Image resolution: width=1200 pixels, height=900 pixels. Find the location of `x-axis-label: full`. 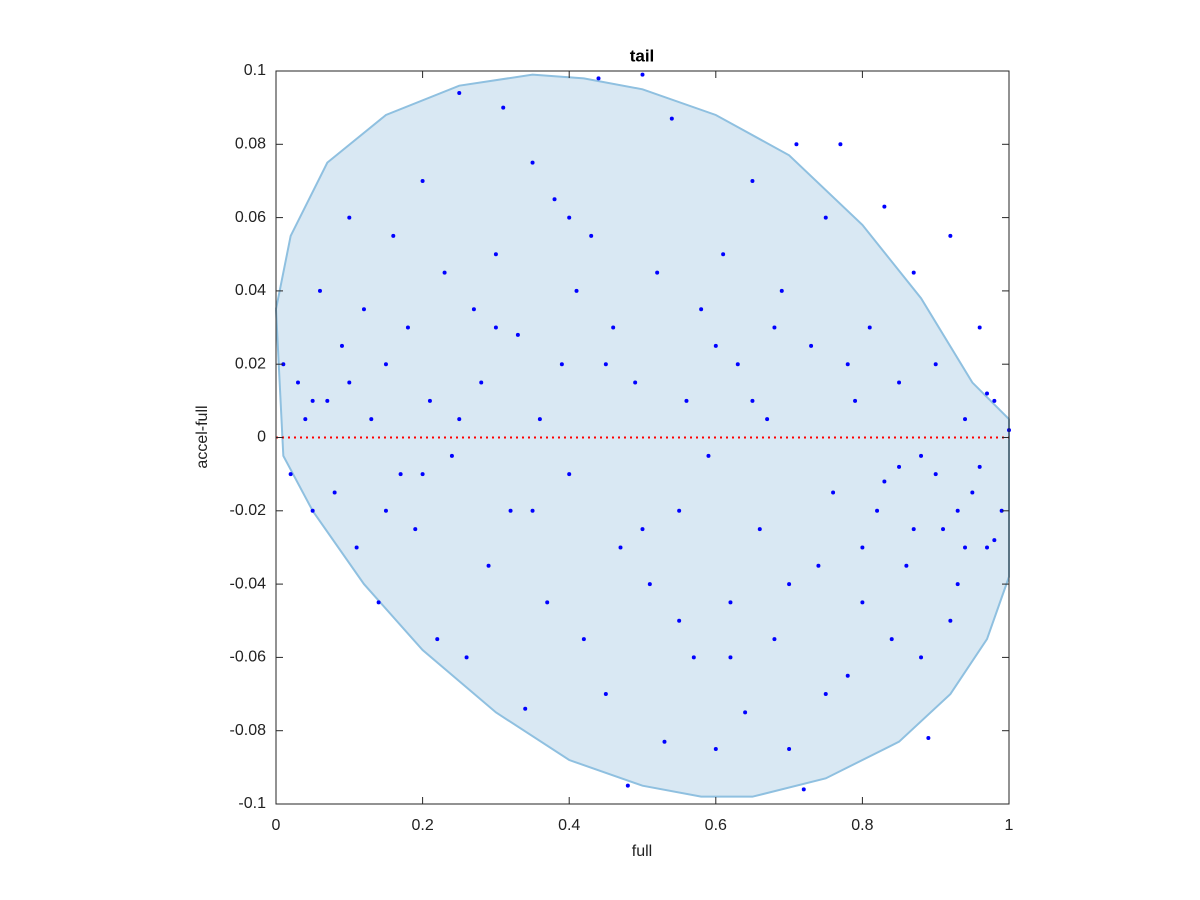

x-axis-label: full is located at coordinates (642, 851).